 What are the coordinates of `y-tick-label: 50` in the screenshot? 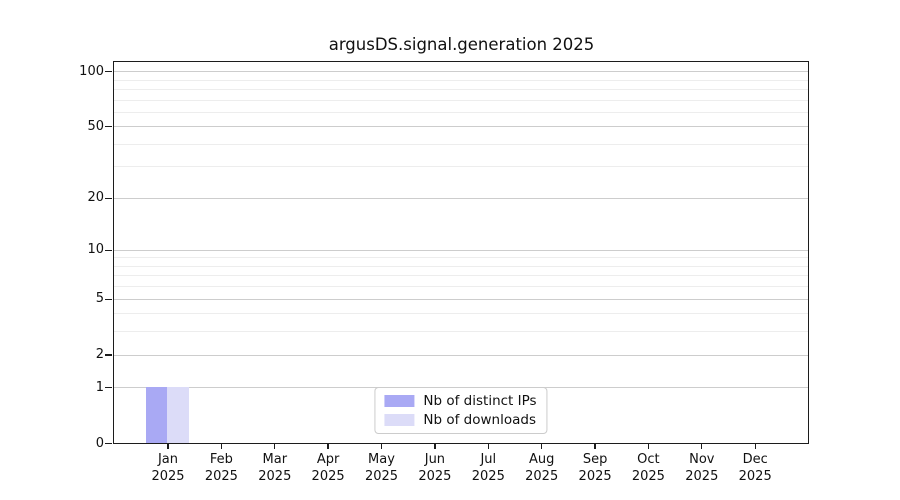 It's located at (95, 126).